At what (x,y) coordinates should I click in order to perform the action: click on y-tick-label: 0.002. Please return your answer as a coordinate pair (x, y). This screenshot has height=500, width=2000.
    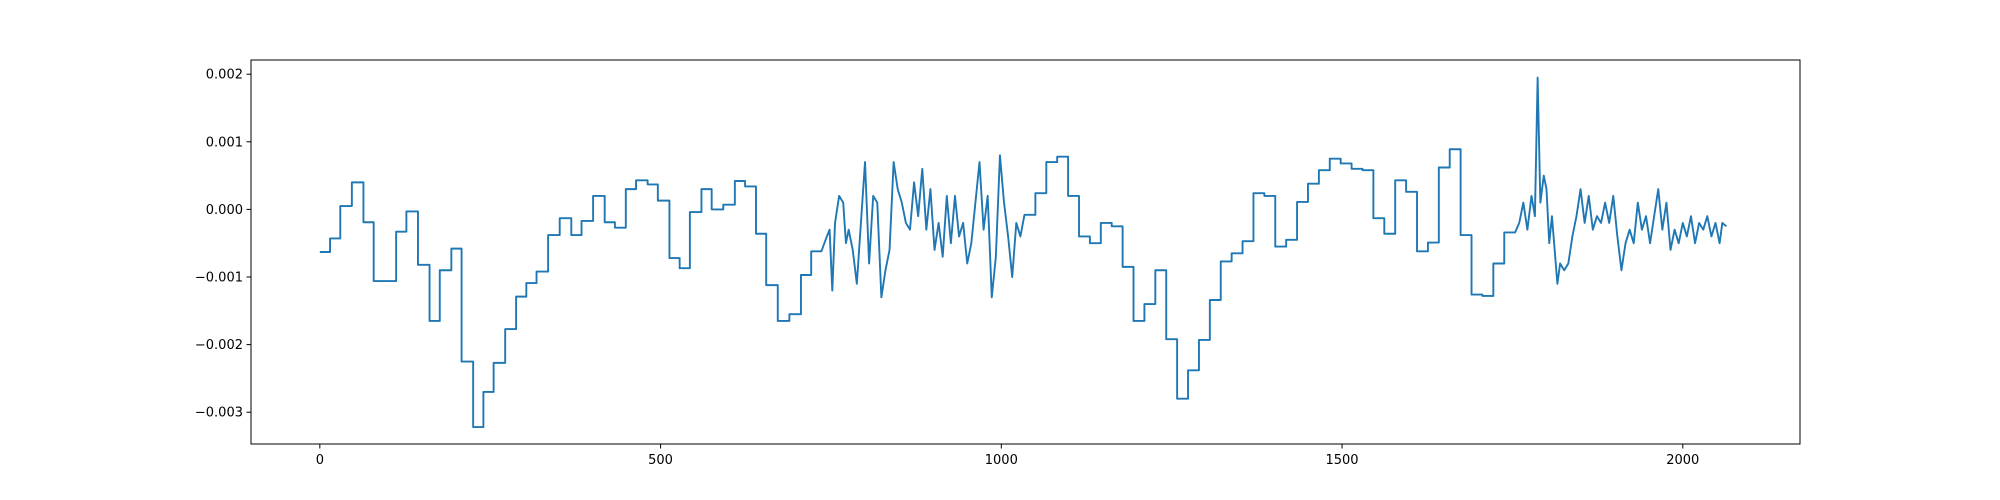
    Looking at the image, I should click on (224, 75).